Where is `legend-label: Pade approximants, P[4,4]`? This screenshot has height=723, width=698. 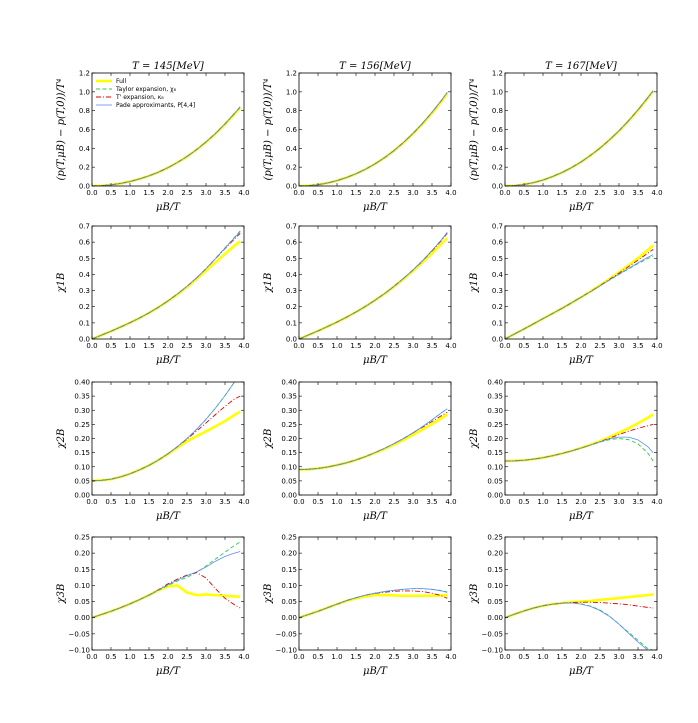
legend-label: Pade approximants, P[4,4] is located at coordinates (155, 105).